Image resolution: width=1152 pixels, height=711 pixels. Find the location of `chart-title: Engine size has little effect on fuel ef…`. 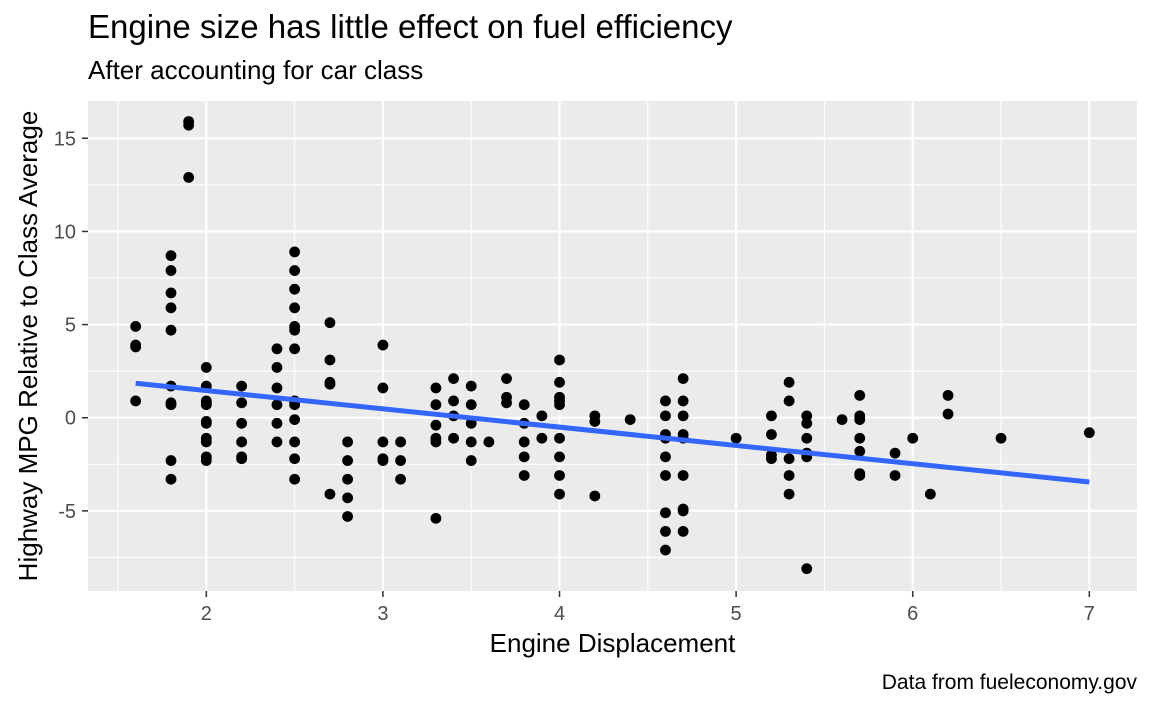

chart-title: Engine size has little effect on fuel ef… is located at coordinates (410, 26).